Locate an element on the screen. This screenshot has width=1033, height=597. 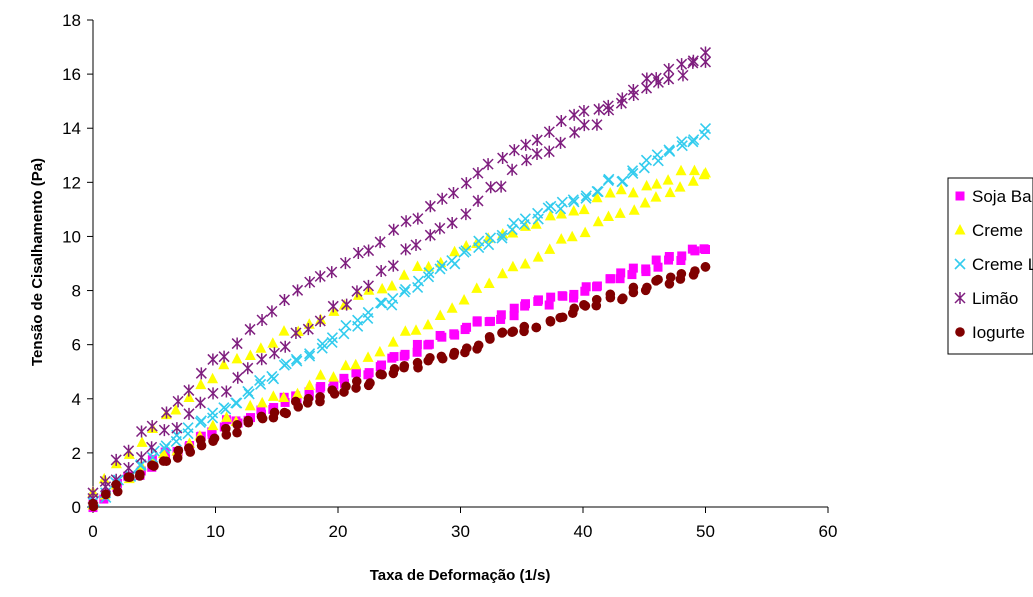
y-axis-title: Tensão de Cisalhamento (Pa) is located at coordinates (37, 262).